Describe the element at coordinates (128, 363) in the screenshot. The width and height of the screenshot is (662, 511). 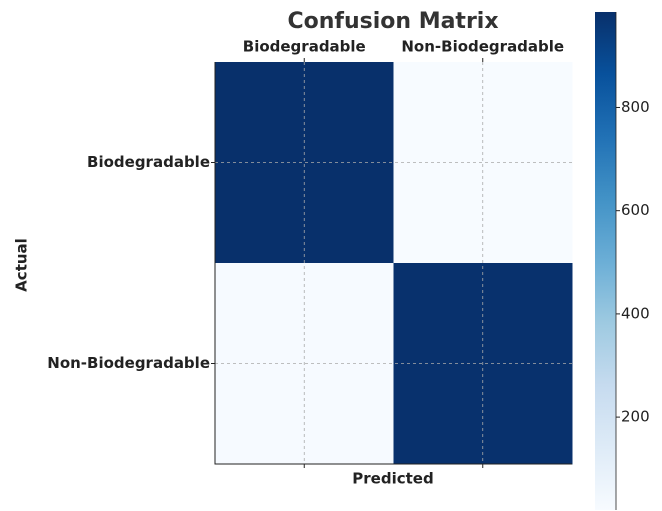
I see `y-tick-label: Non-Biodegradable` at that location.